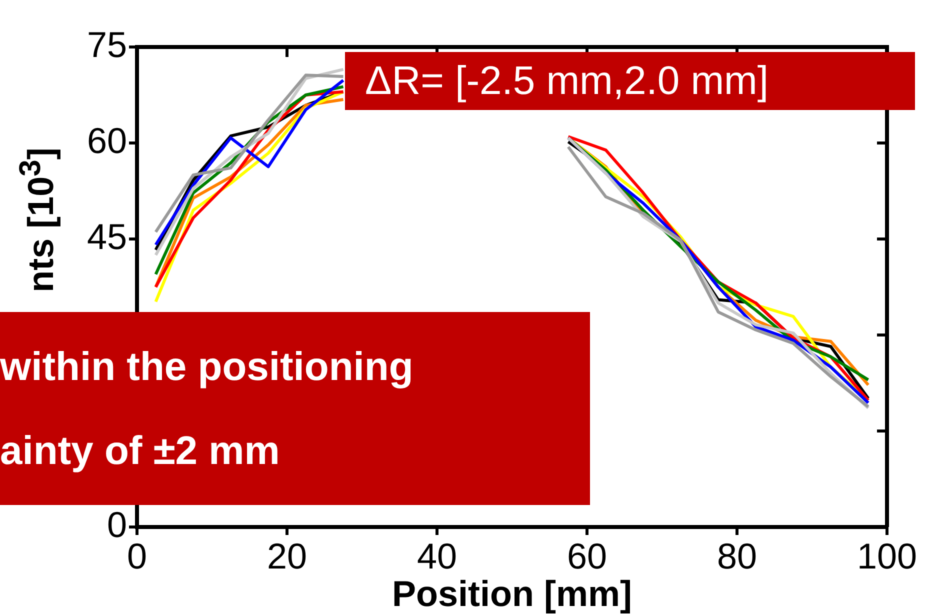  What do you see at coordinates (106, 140) in the screenshot?
I see `y-tick-label: 60` at bounding box center [106, 140].